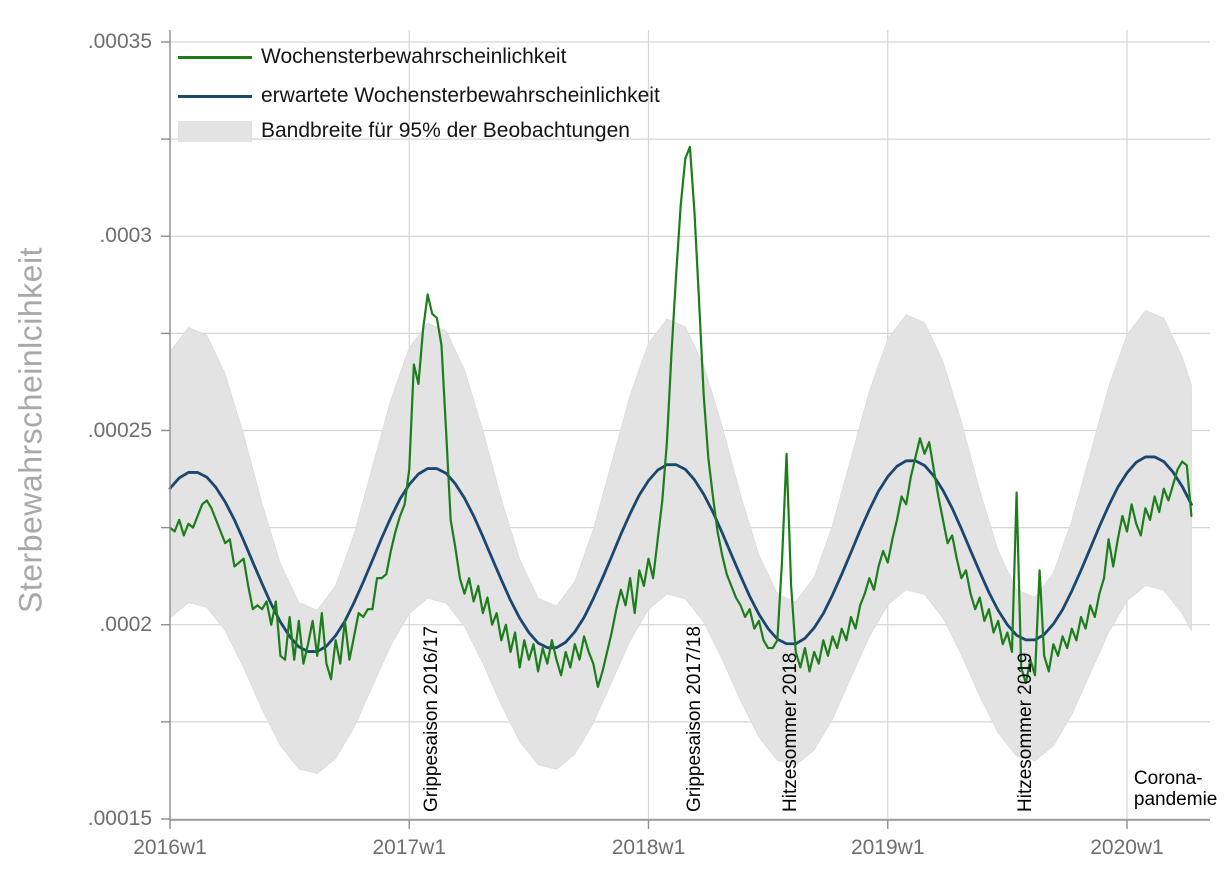  Describe the element at coordinates (215, 57) in the screenshot. I see `observed-line-swatch` at that location.